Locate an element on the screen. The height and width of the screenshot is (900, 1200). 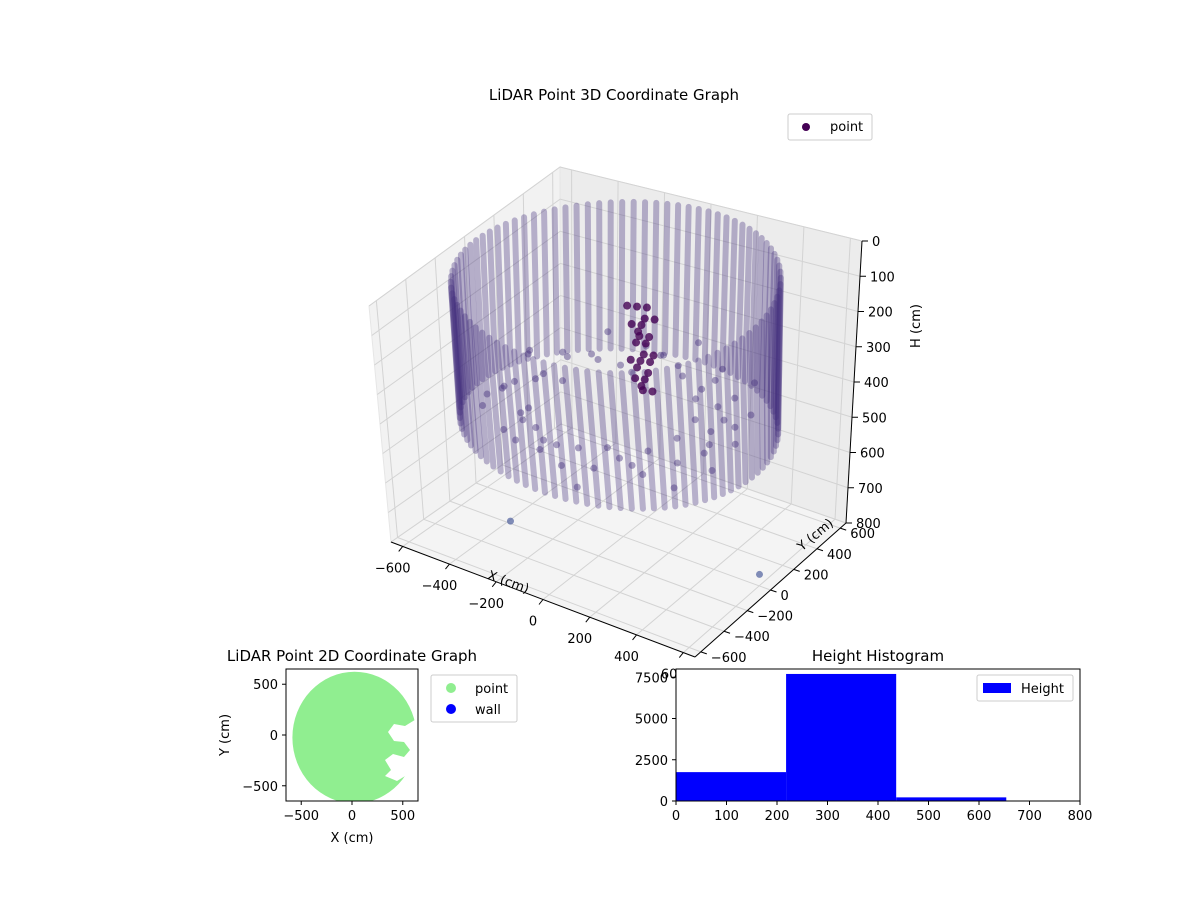
legend-3d-label: point is located at coordinates (846, 127).